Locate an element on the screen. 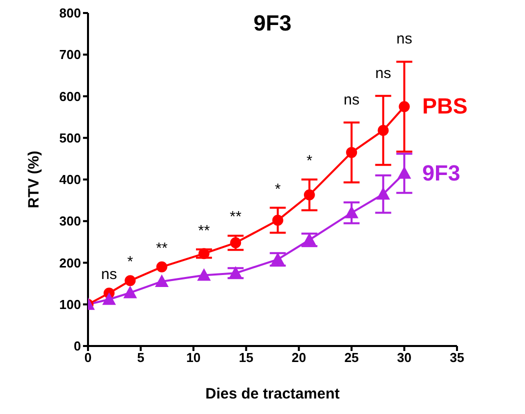  x-tick-label: 30 is located at coordinates (404, 358).